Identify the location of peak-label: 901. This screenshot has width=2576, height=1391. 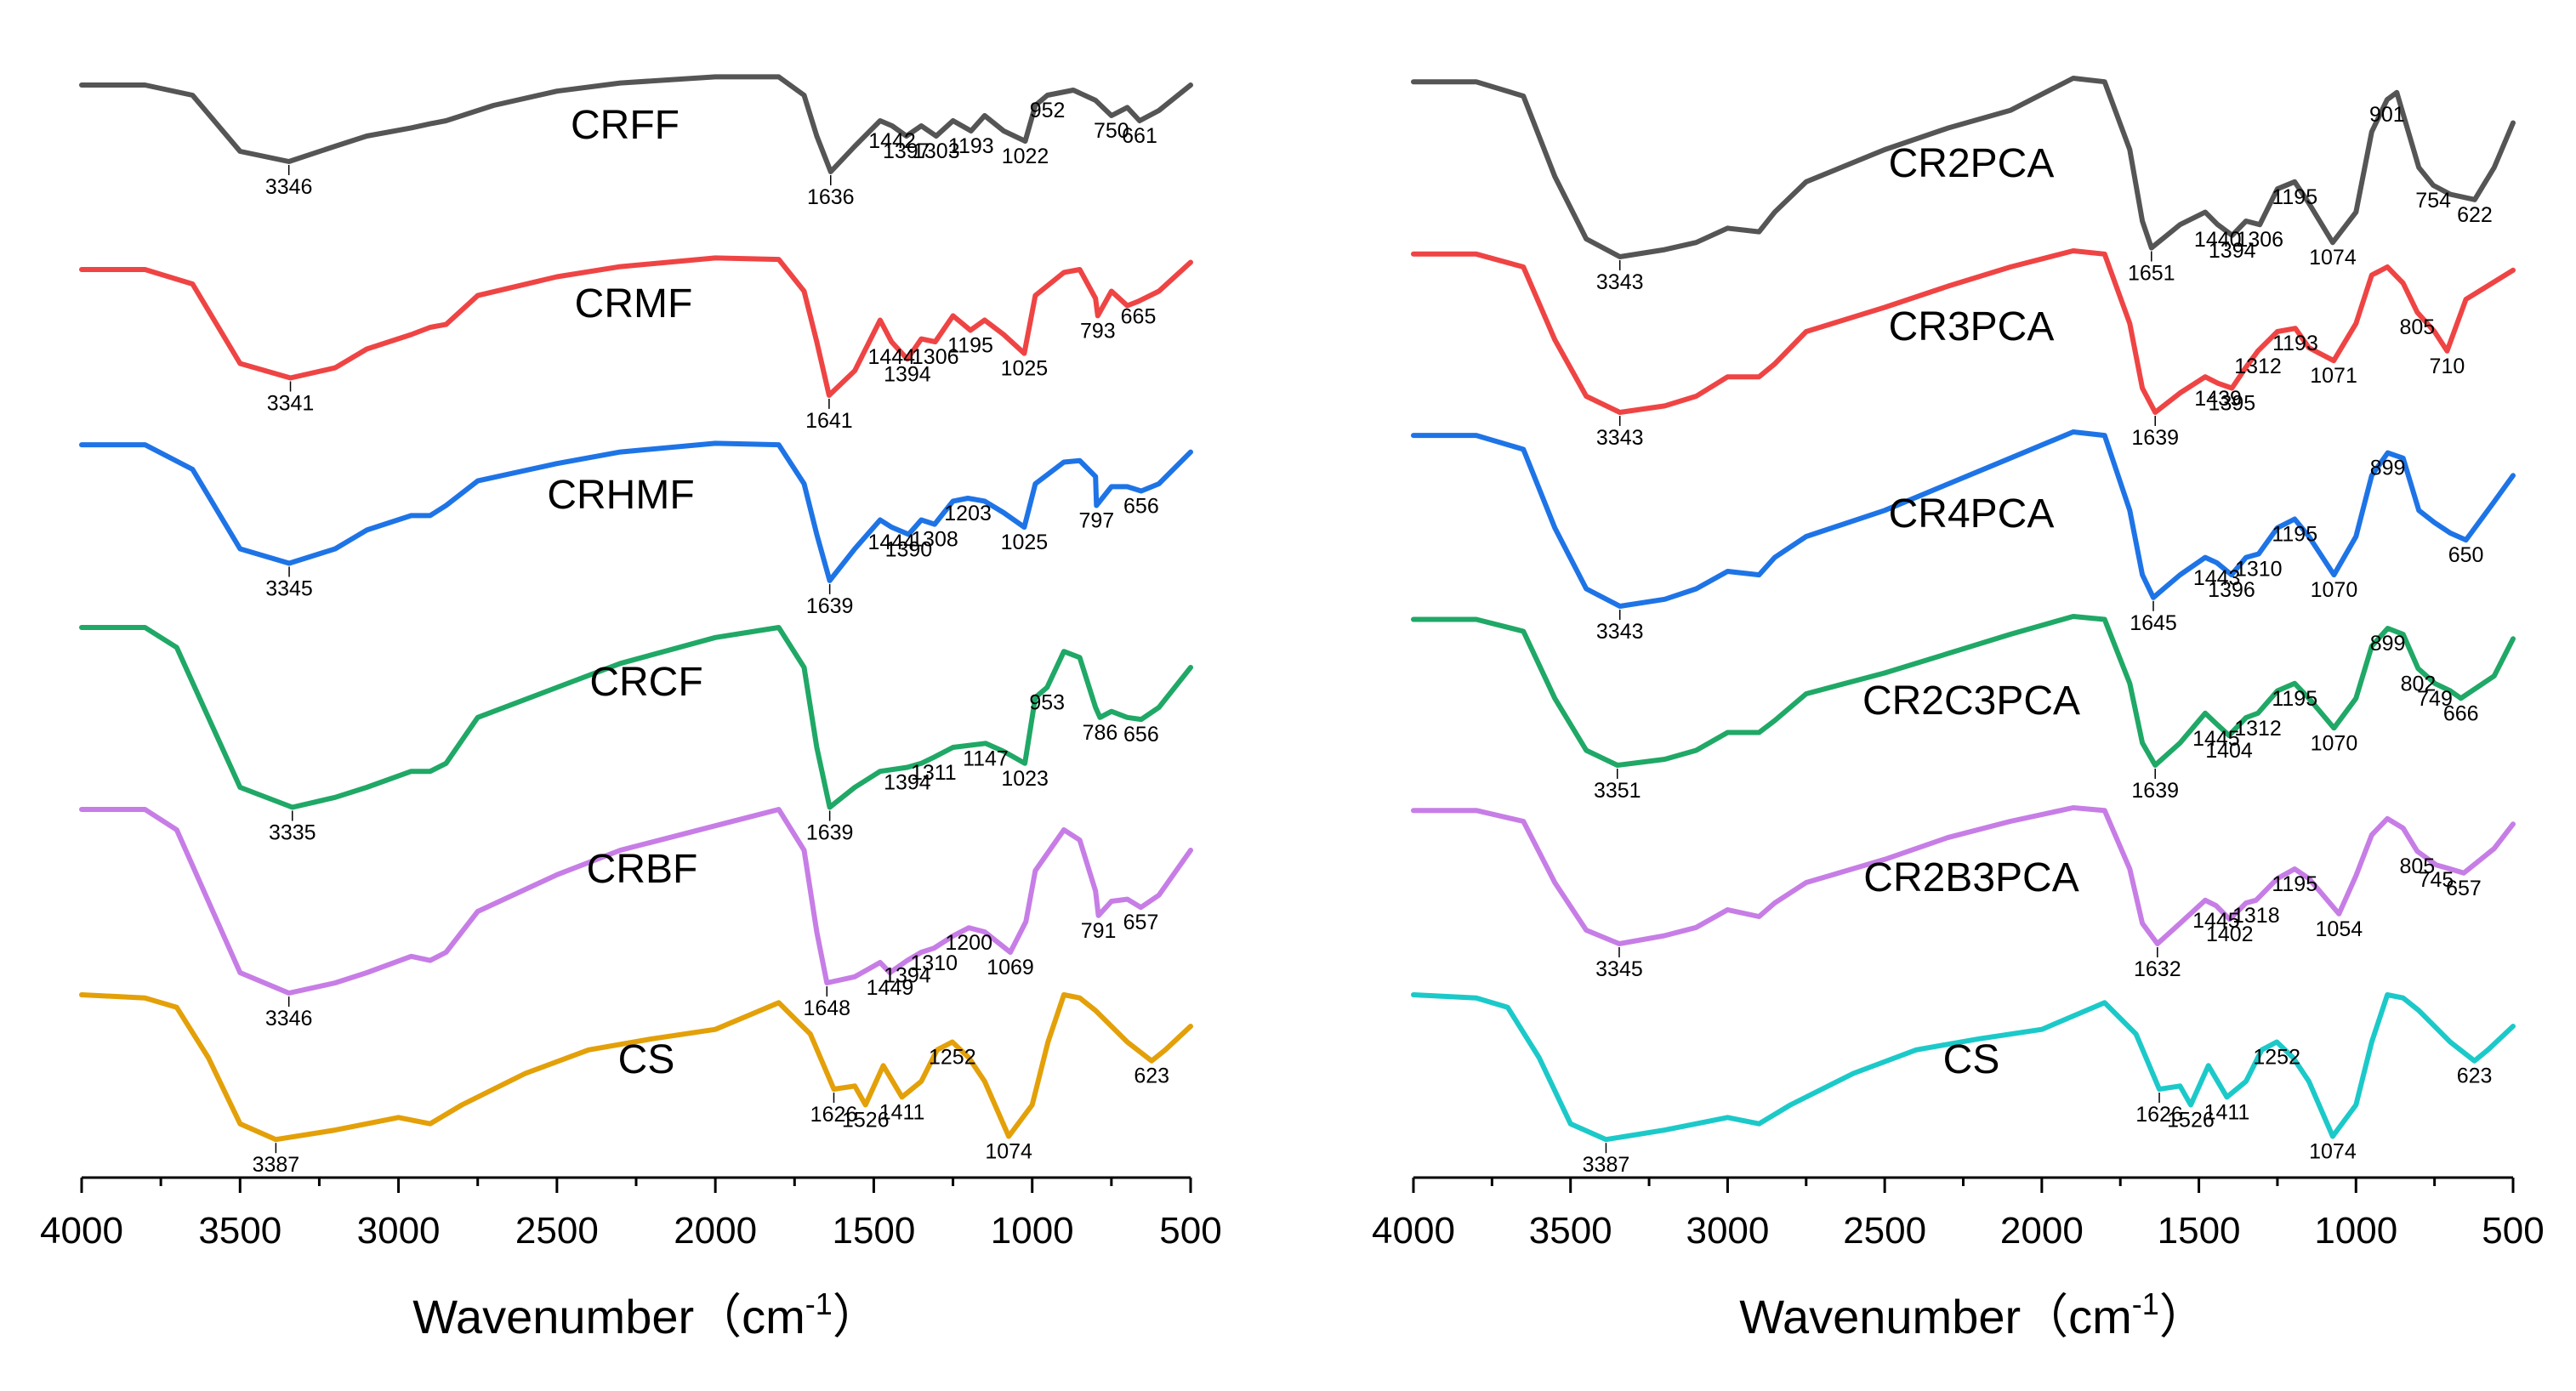
(2387, 115).